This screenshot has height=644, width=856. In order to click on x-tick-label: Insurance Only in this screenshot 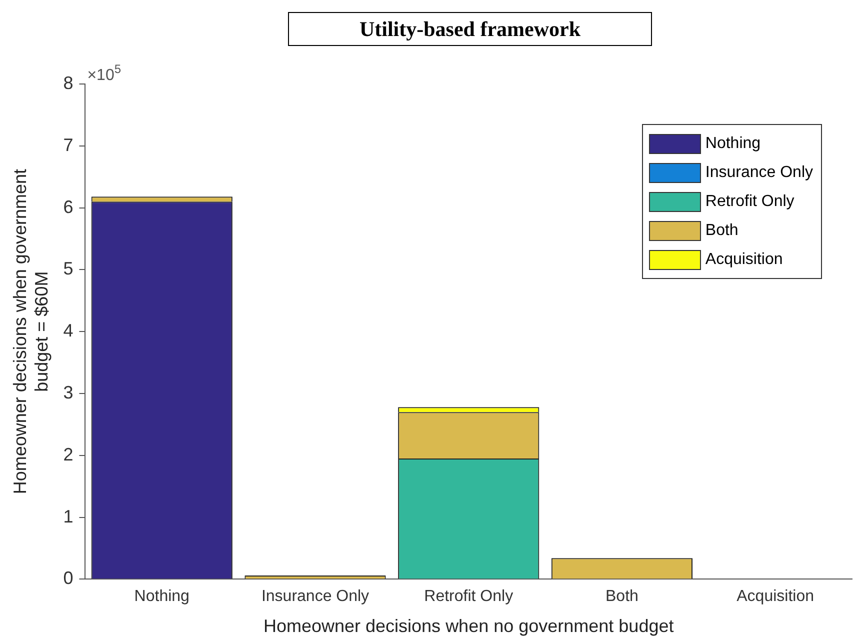, I will do `click(315, 597)`.